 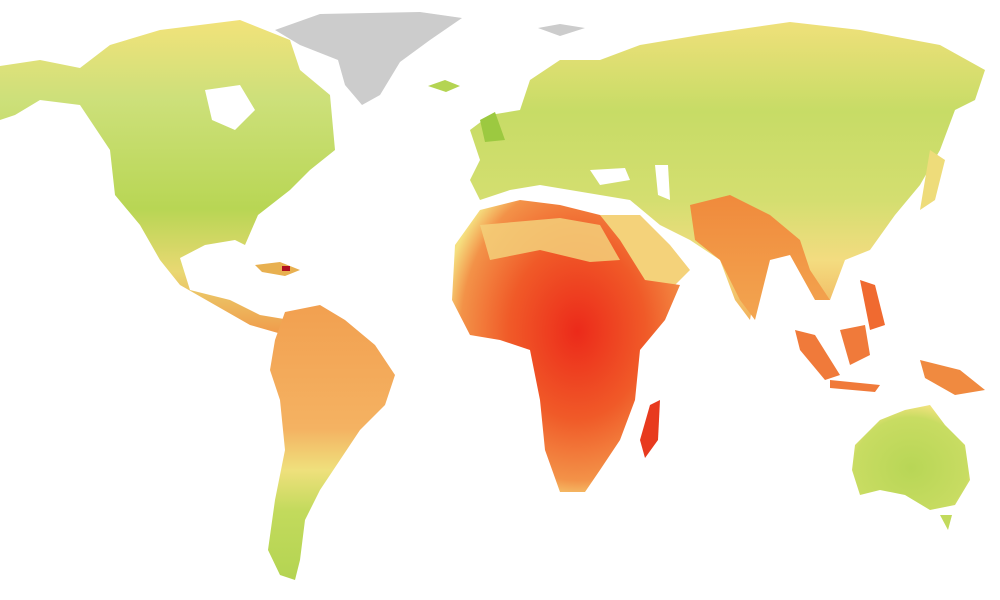 I want to click on caspian-sea, so click(x=662, y=182).